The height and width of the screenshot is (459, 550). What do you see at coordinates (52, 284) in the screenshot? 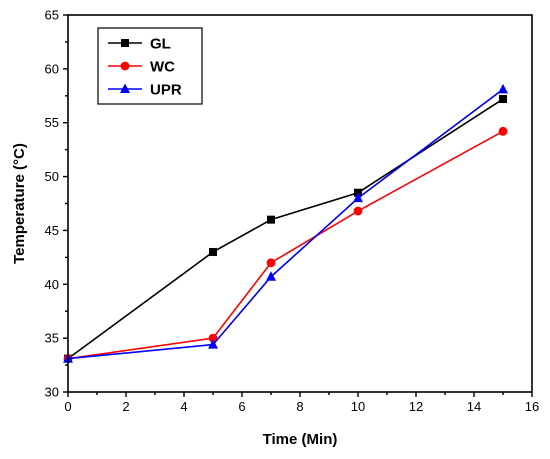
I see `y-tick-label: 40` at bounding box center [52, 284].